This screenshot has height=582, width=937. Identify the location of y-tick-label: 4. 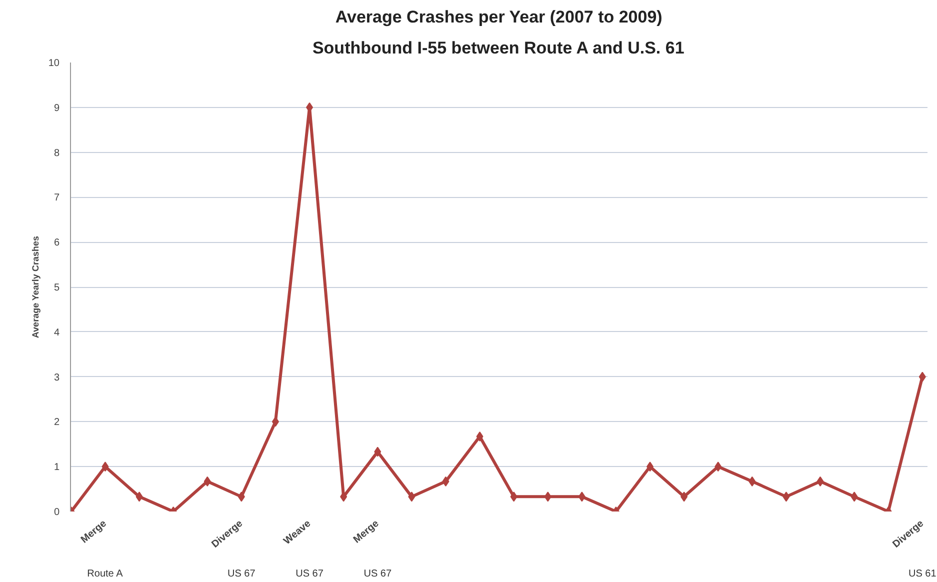
(57, 332).